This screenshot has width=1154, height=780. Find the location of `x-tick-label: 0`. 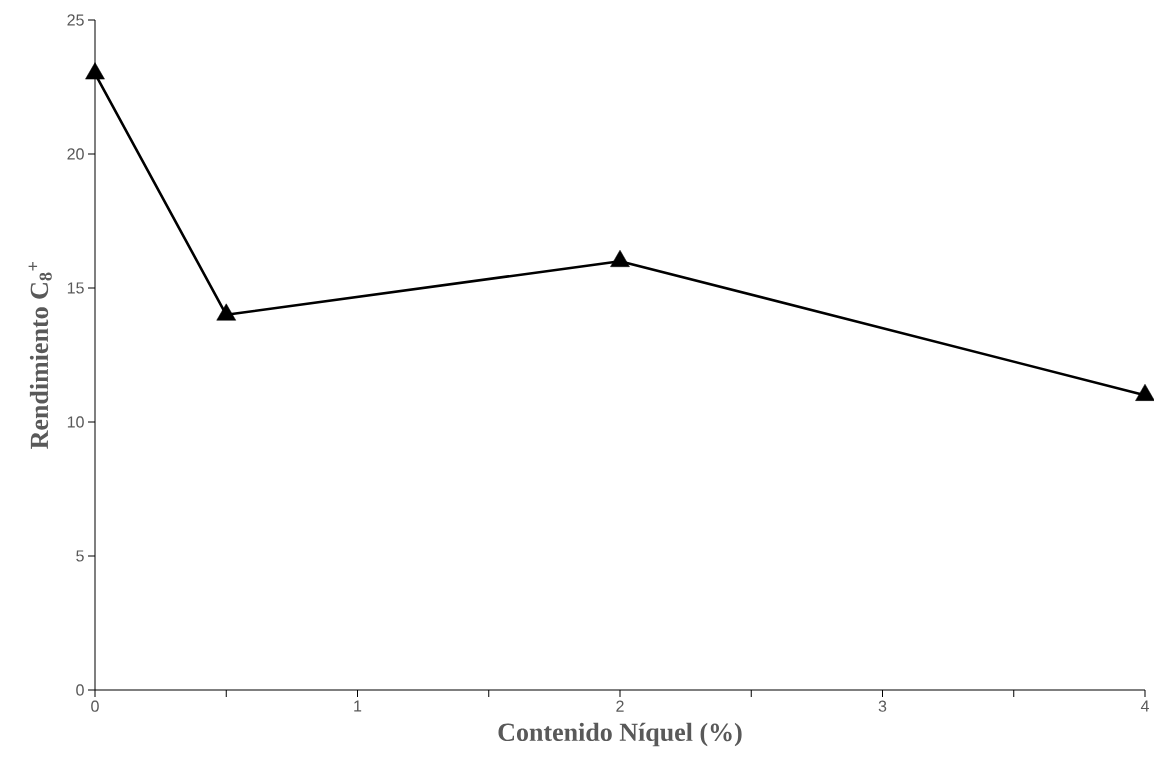

x-tick-label: 0 is located at coordinates (95, 706).